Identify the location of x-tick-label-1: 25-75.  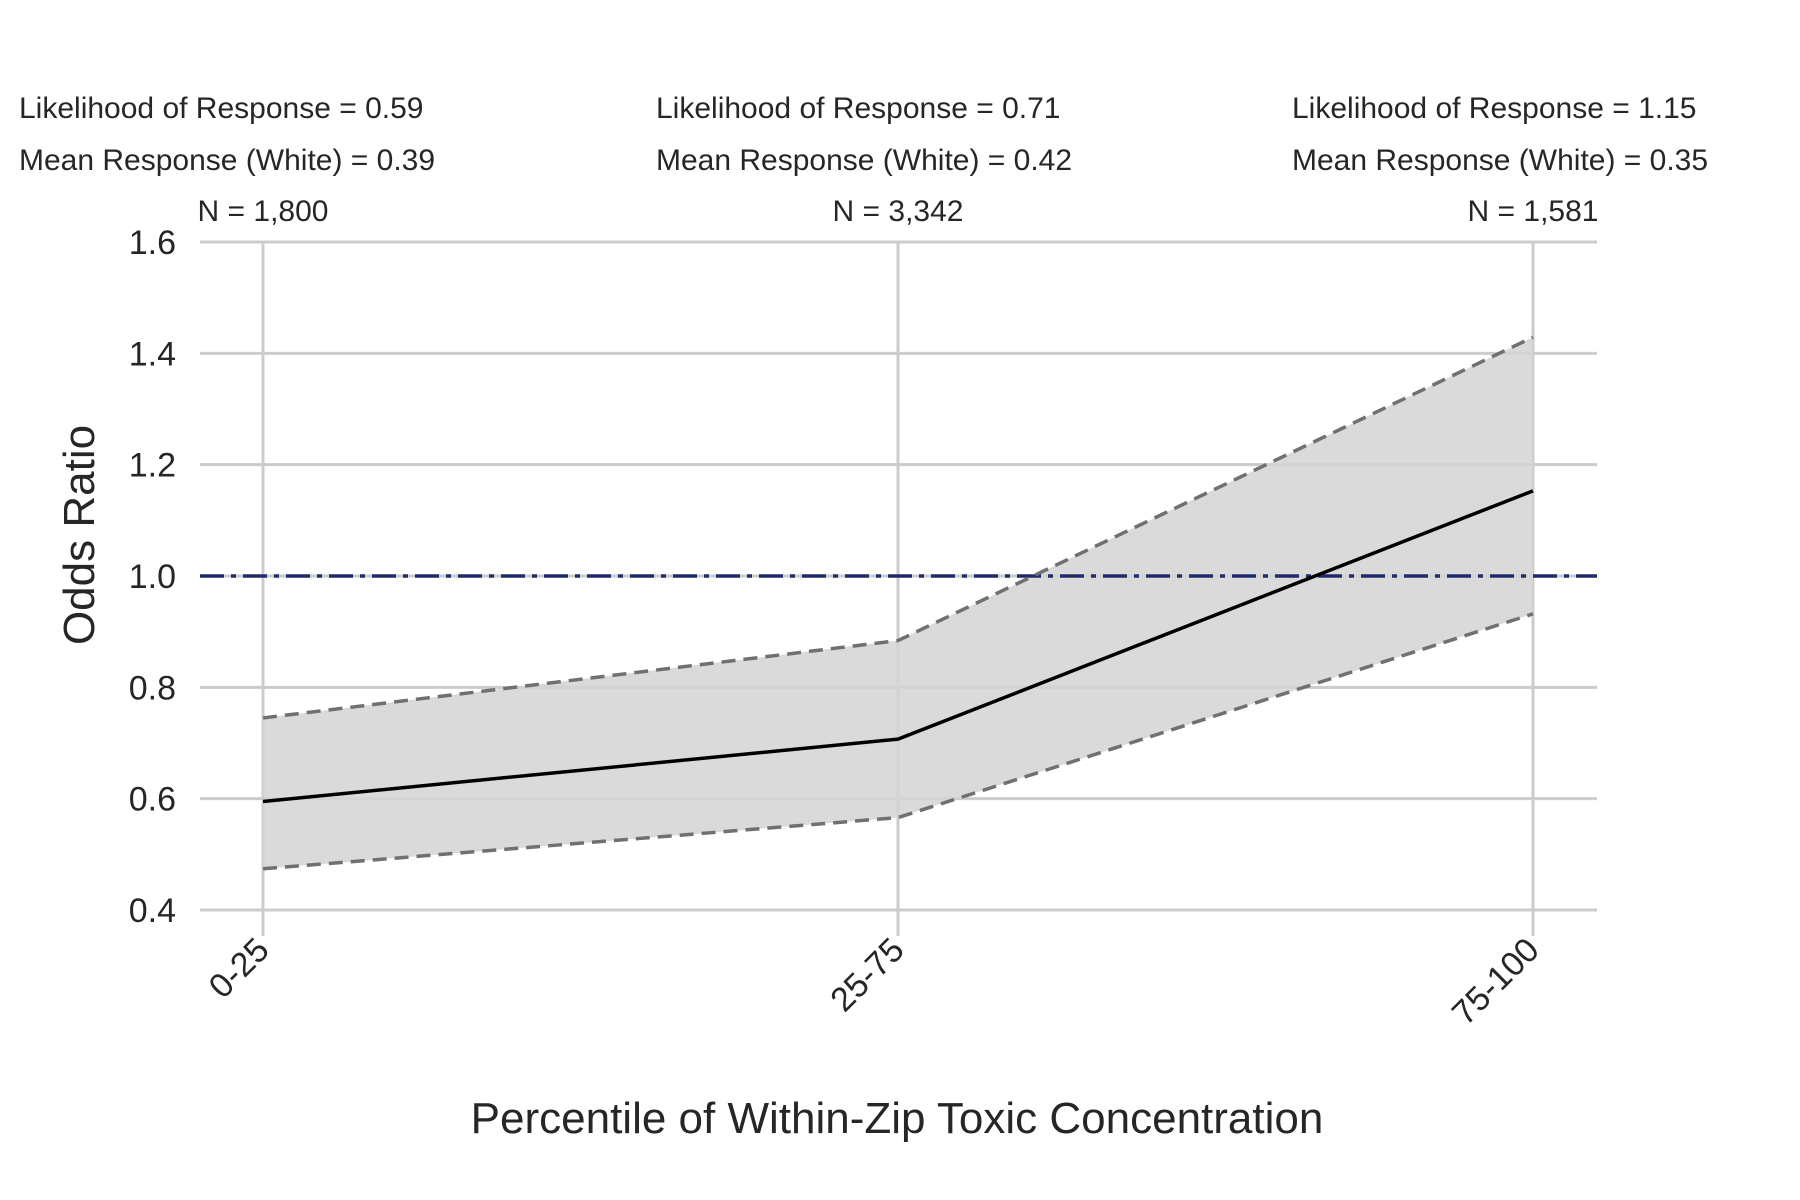
(867, 975).